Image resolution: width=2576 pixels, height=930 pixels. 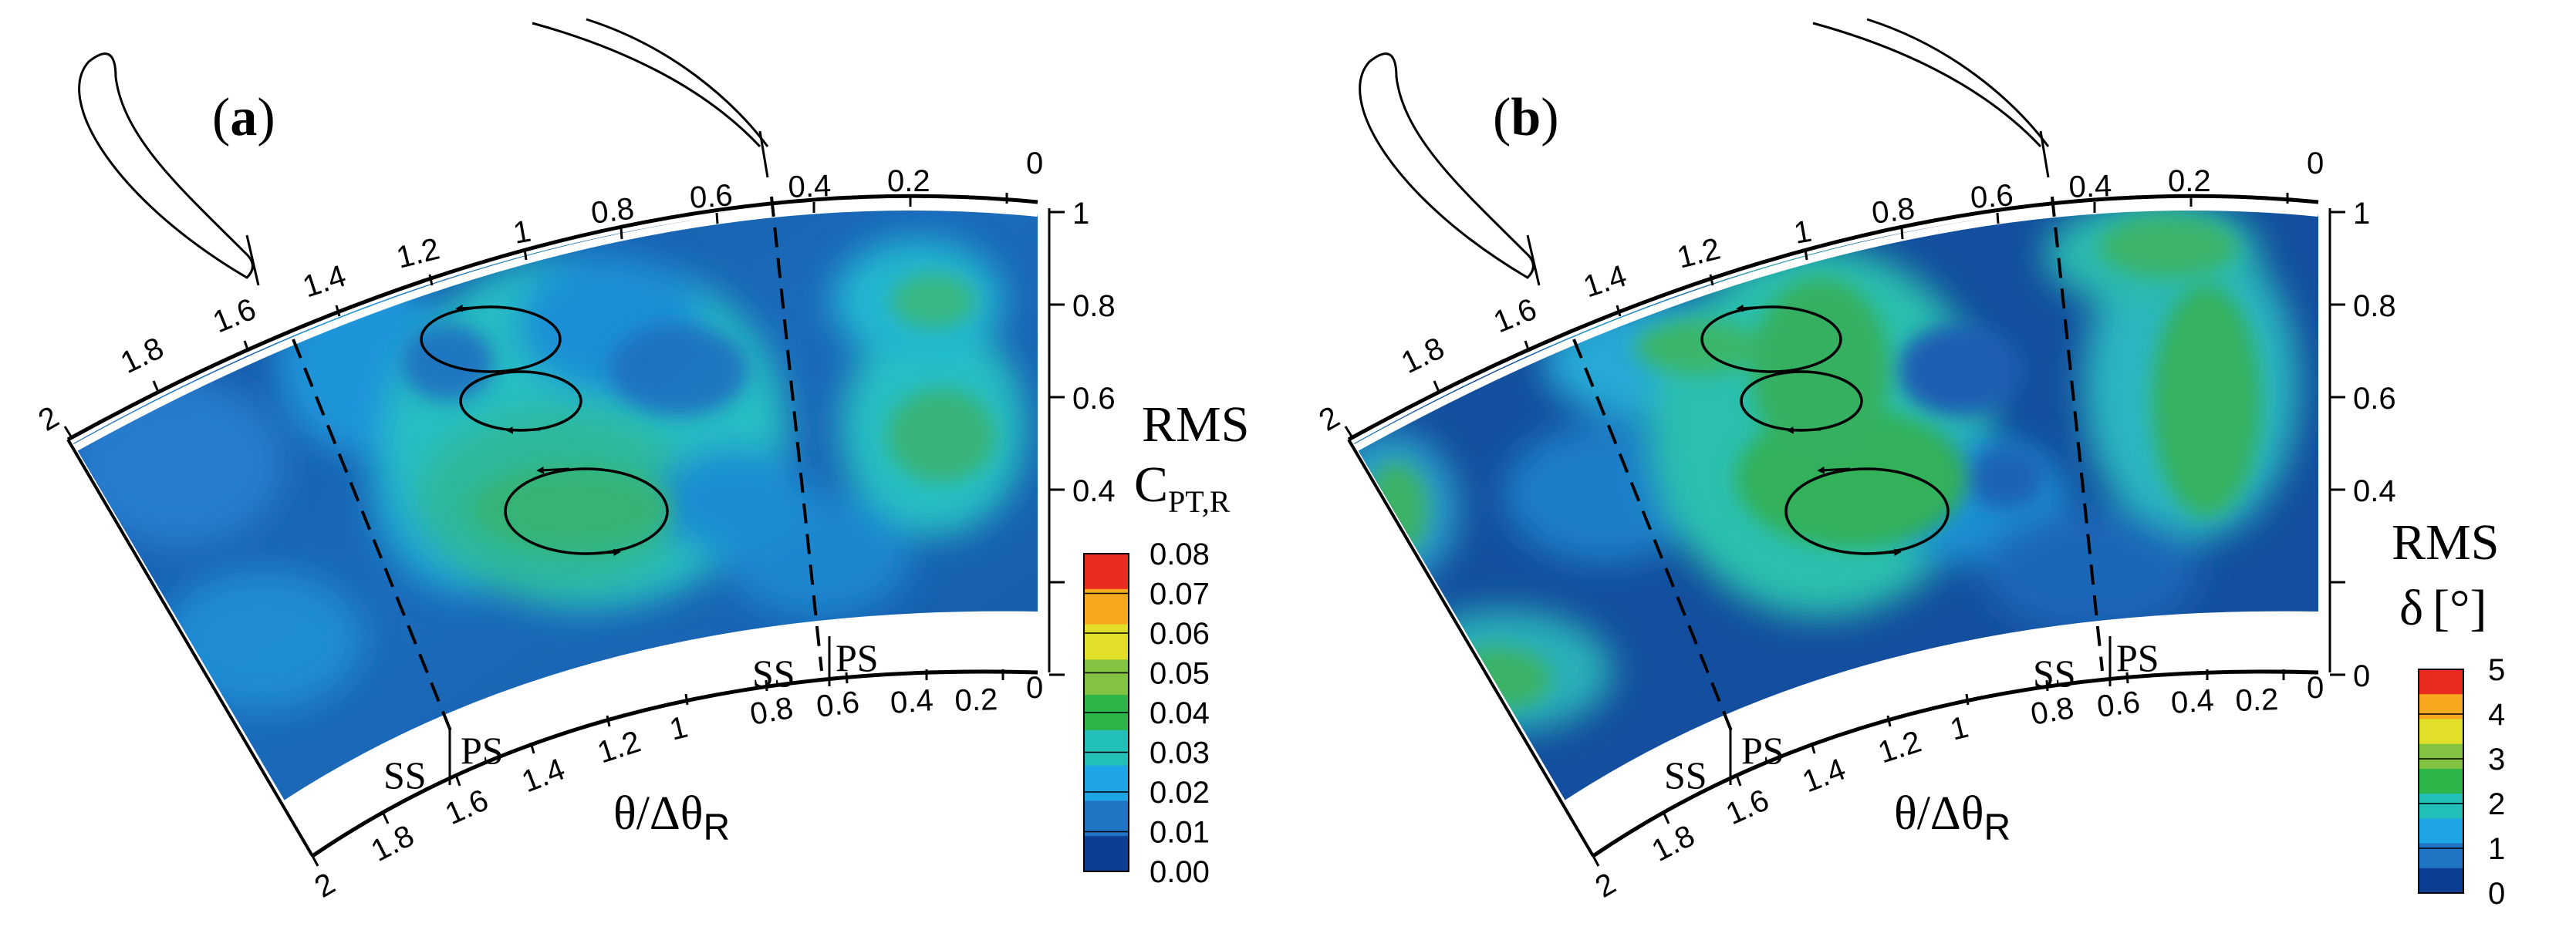 What do you see at coordinates (1180, 793) in the screenshot?
I see `colorbar-tick-label: 0.02` at bounding box center [1180, 793].